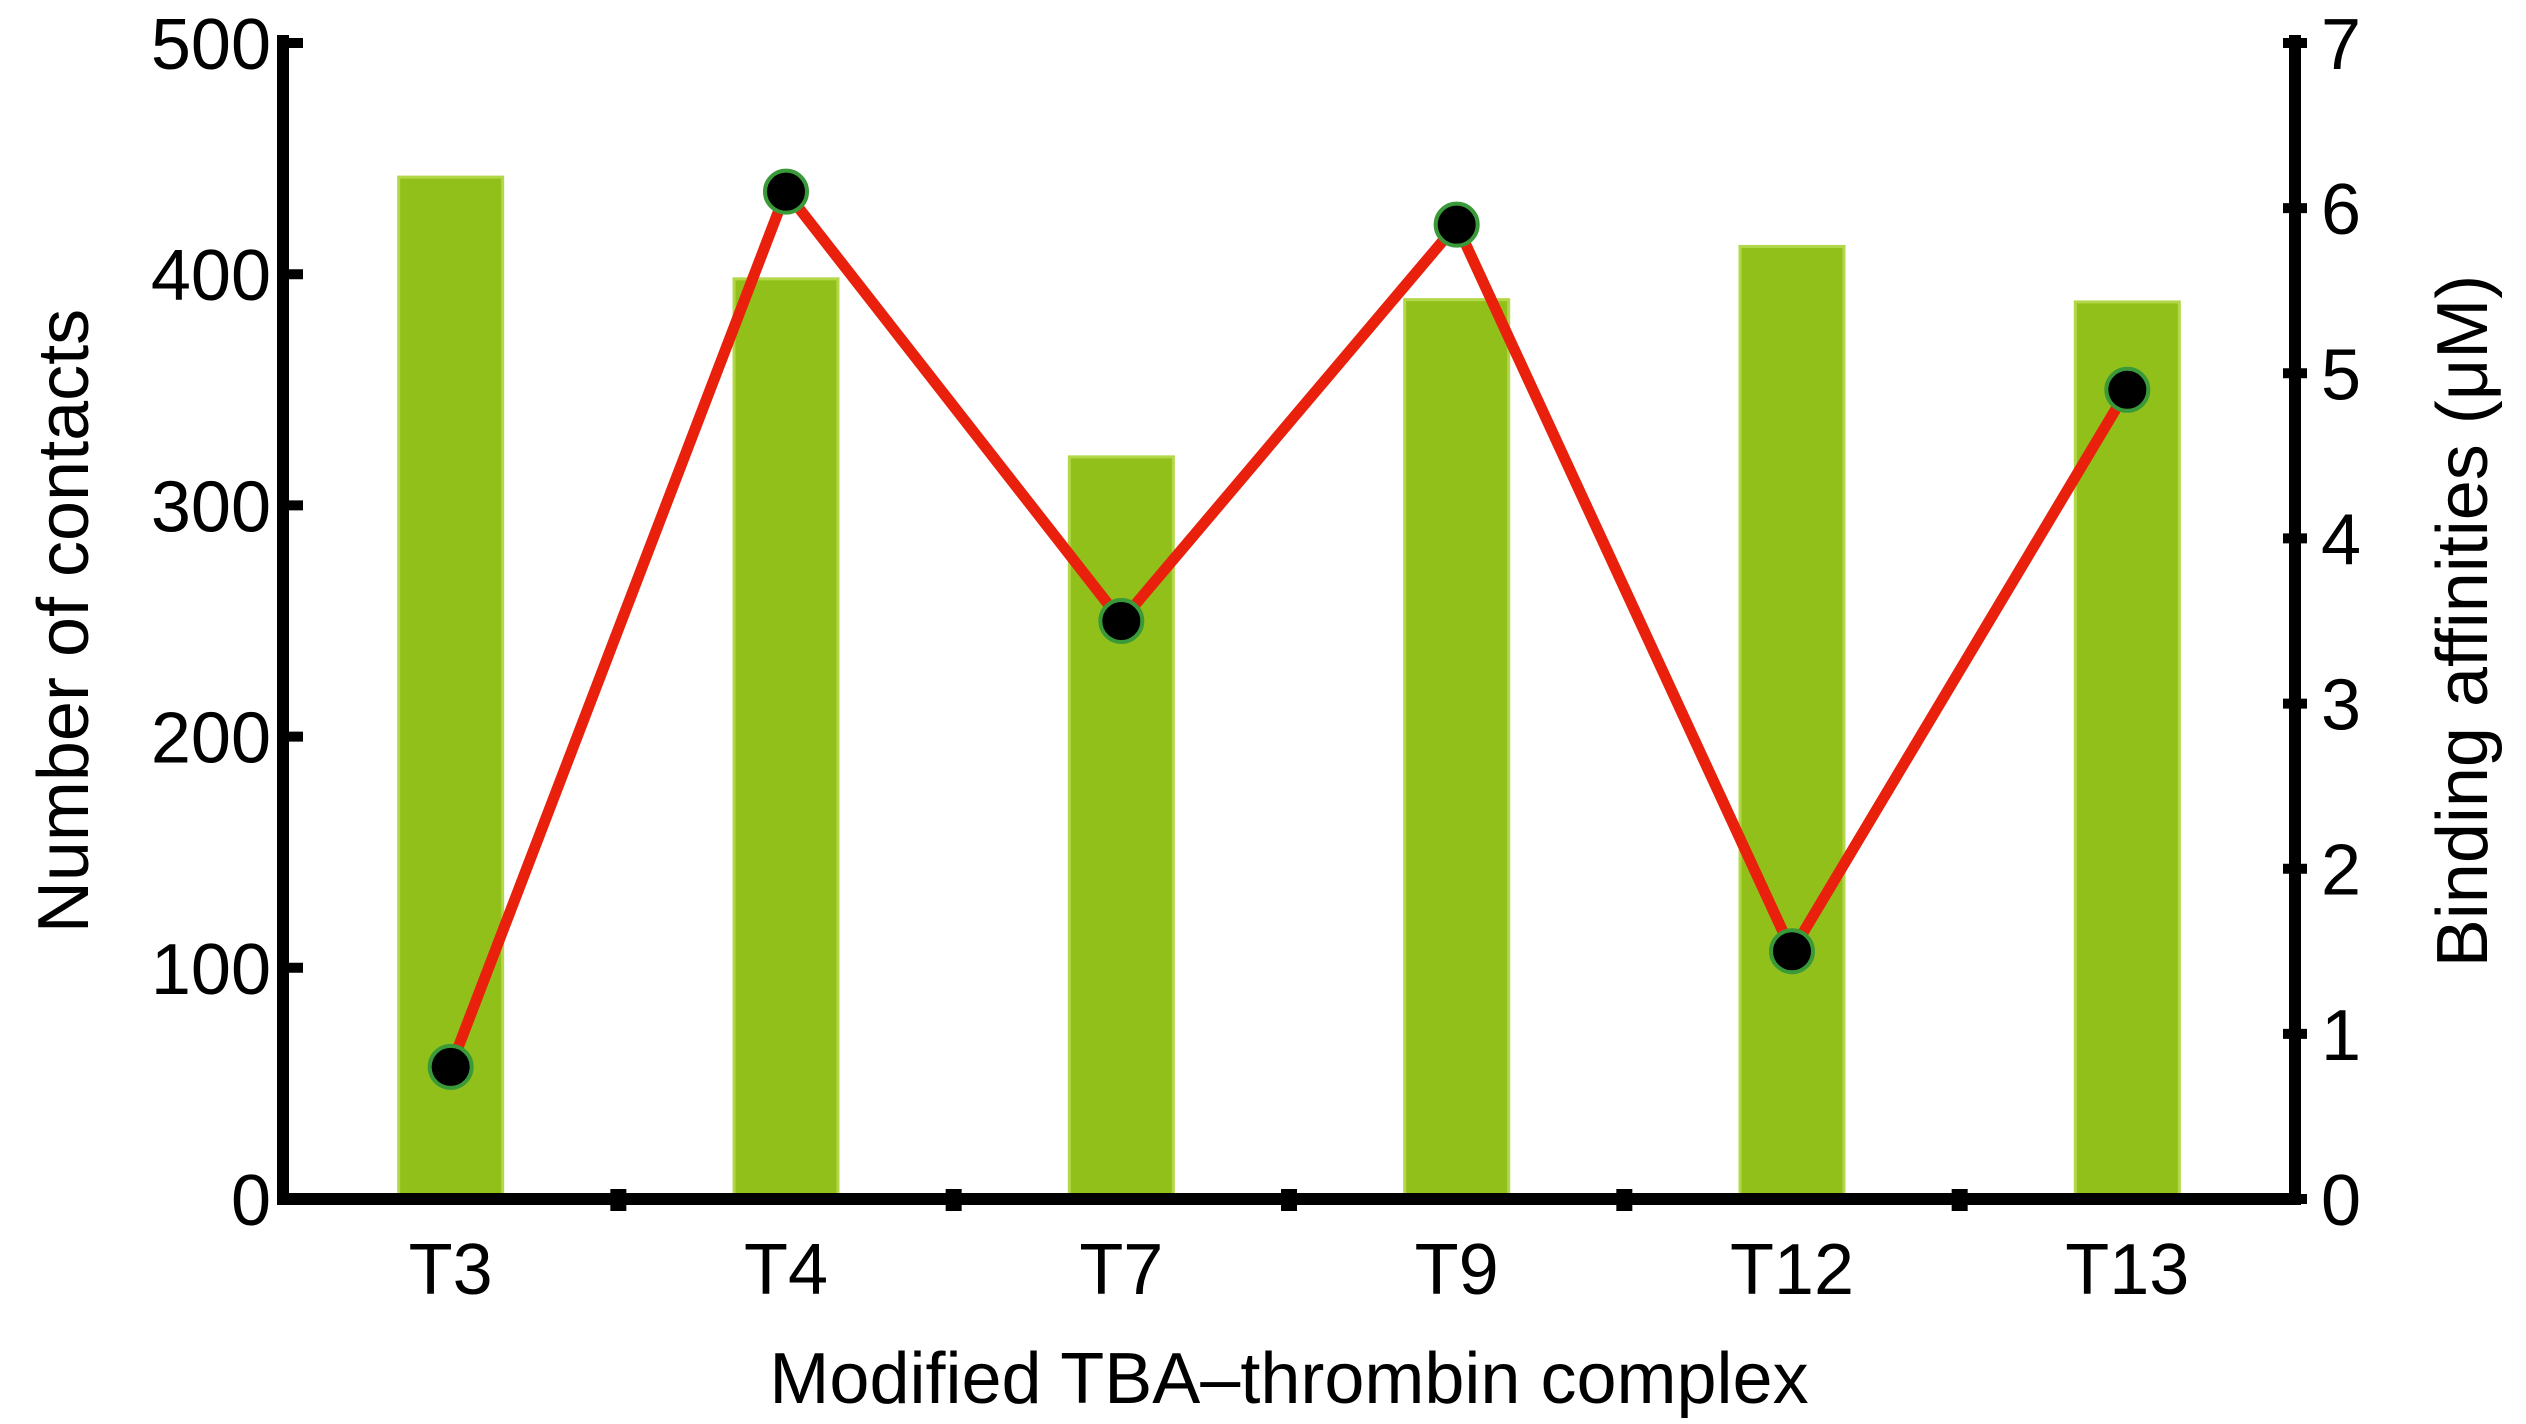 The image size is (2526, 1424). What do you see at coordinates (211, 276) in the screenshot?
I see `y-left-tick-label: 400` at bounding box center [211, 276].